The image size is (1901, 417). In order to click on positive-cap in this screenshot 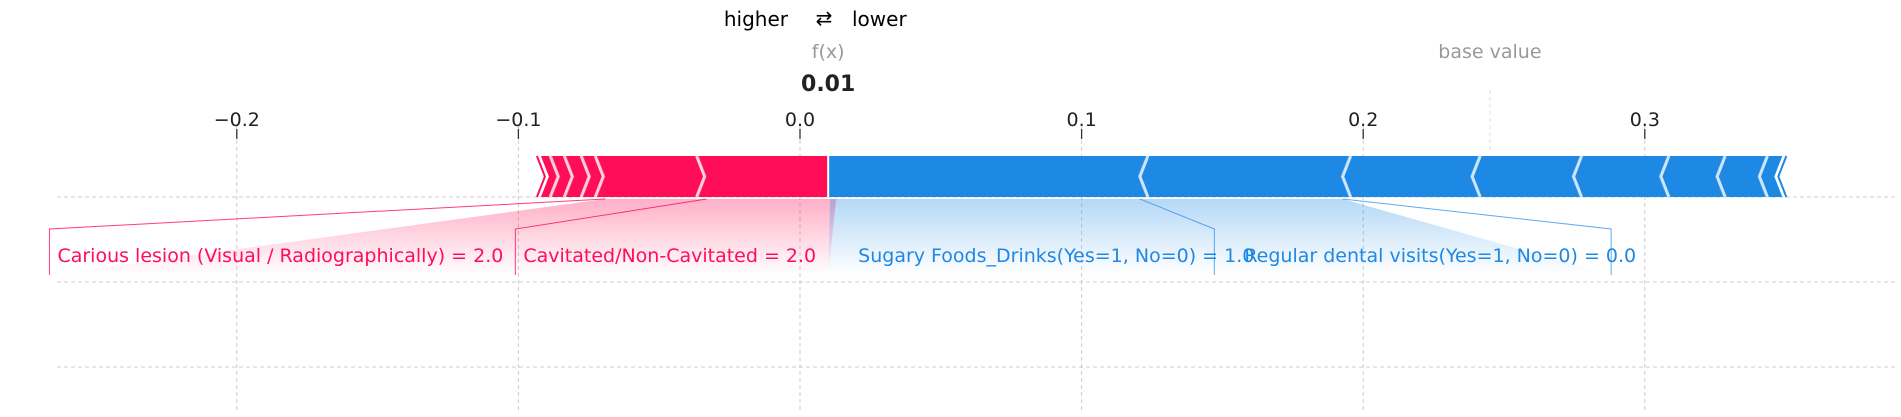, I will do `click(541, 176)`.